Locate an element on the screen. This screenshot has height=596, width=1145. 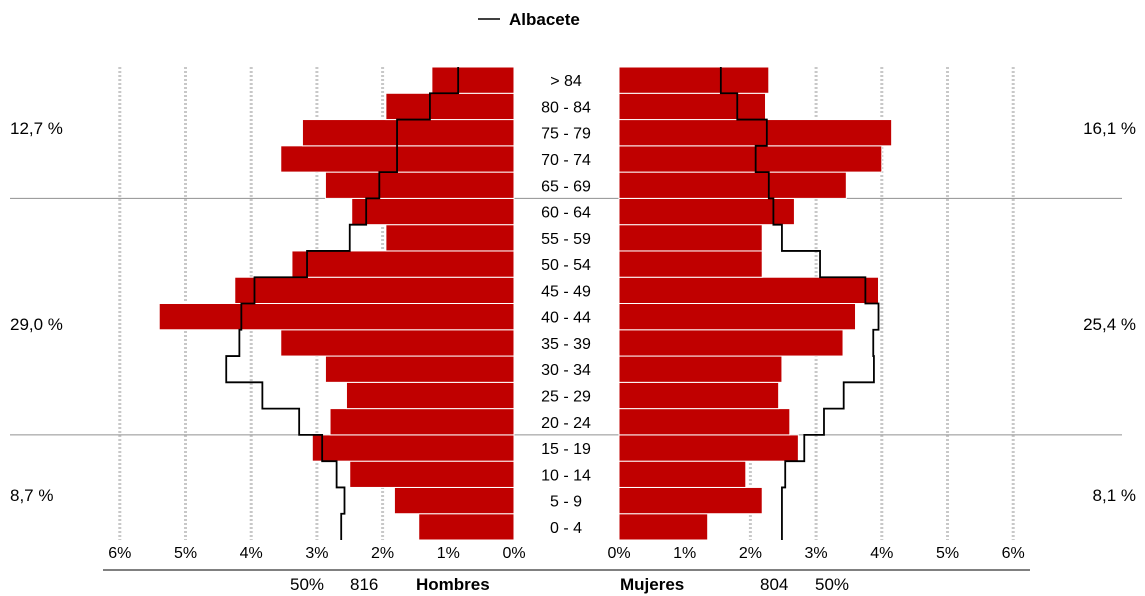
category-label: > 84 is located at coordinates (566, 81).